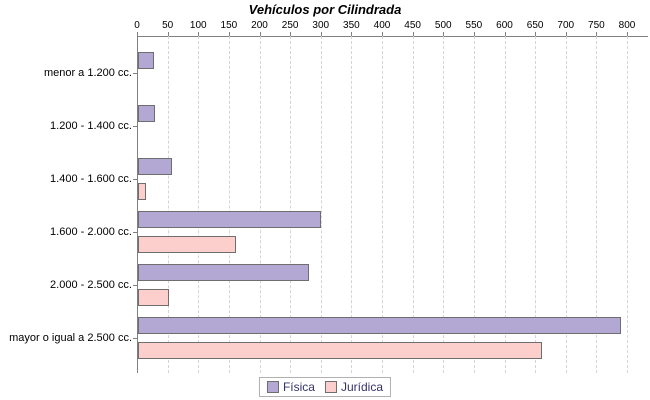  I want to click on x-tick-label: 200, so click(259, 25).